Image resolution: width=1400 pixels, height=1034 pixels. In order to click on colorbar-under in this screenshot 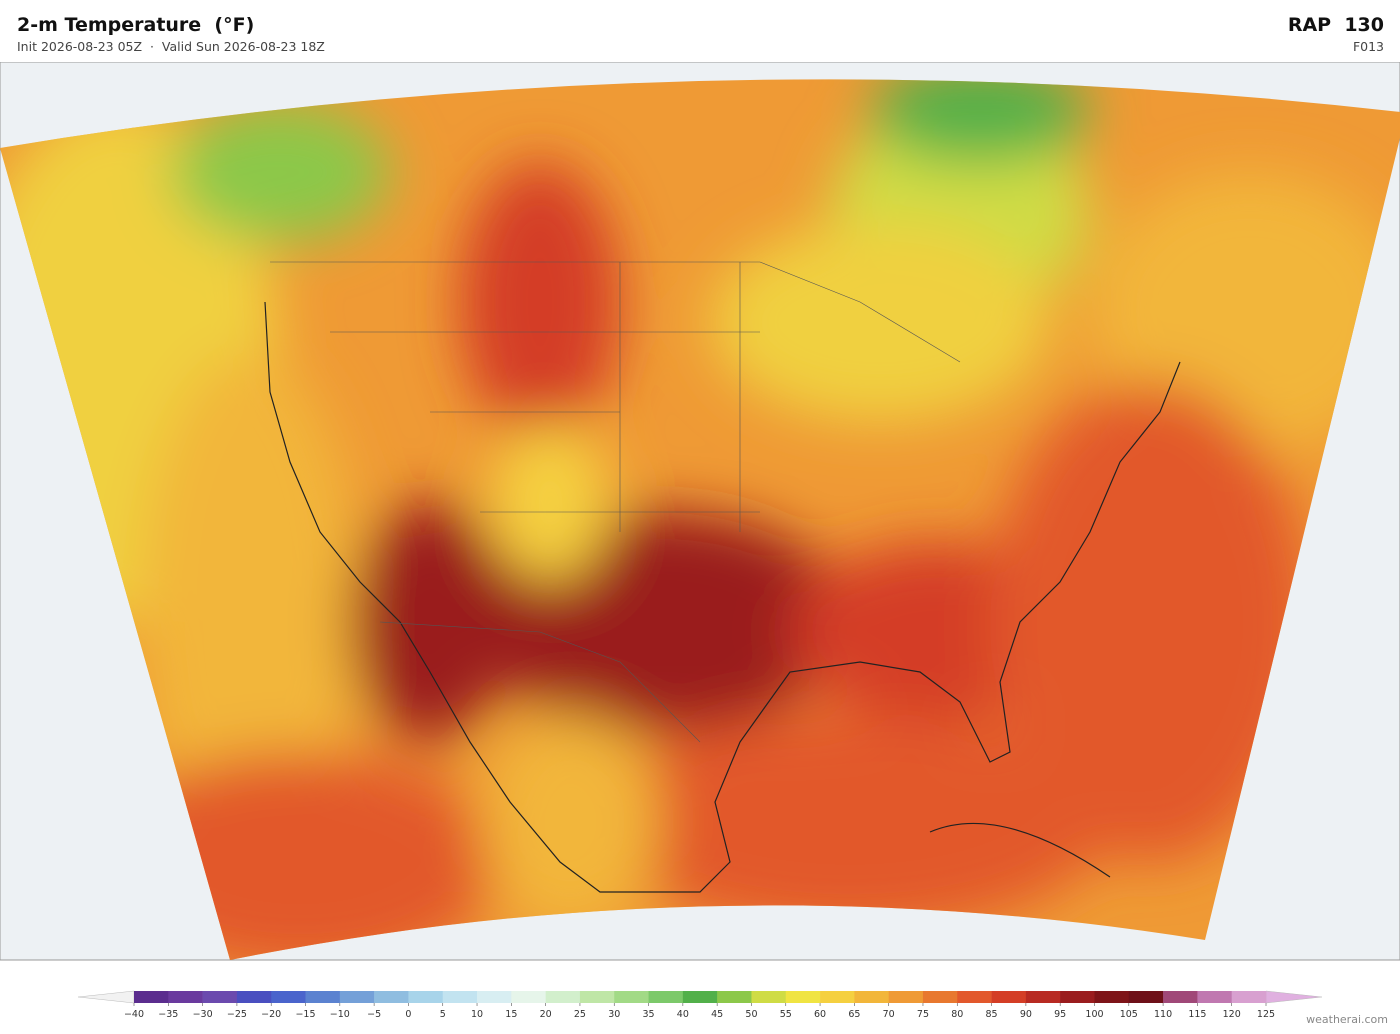, I will do `click(106, 997)`.